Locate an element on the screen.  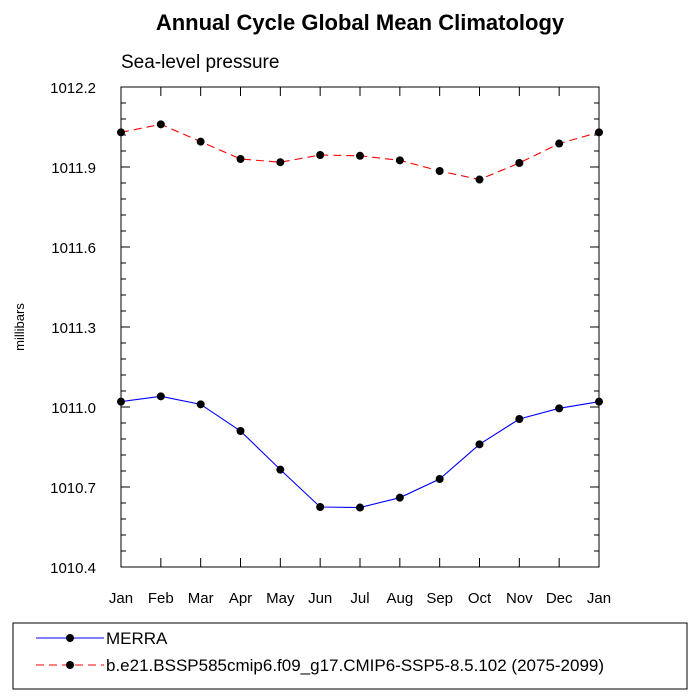
y-axis-label: millibars is located at coordinates (19, 327).